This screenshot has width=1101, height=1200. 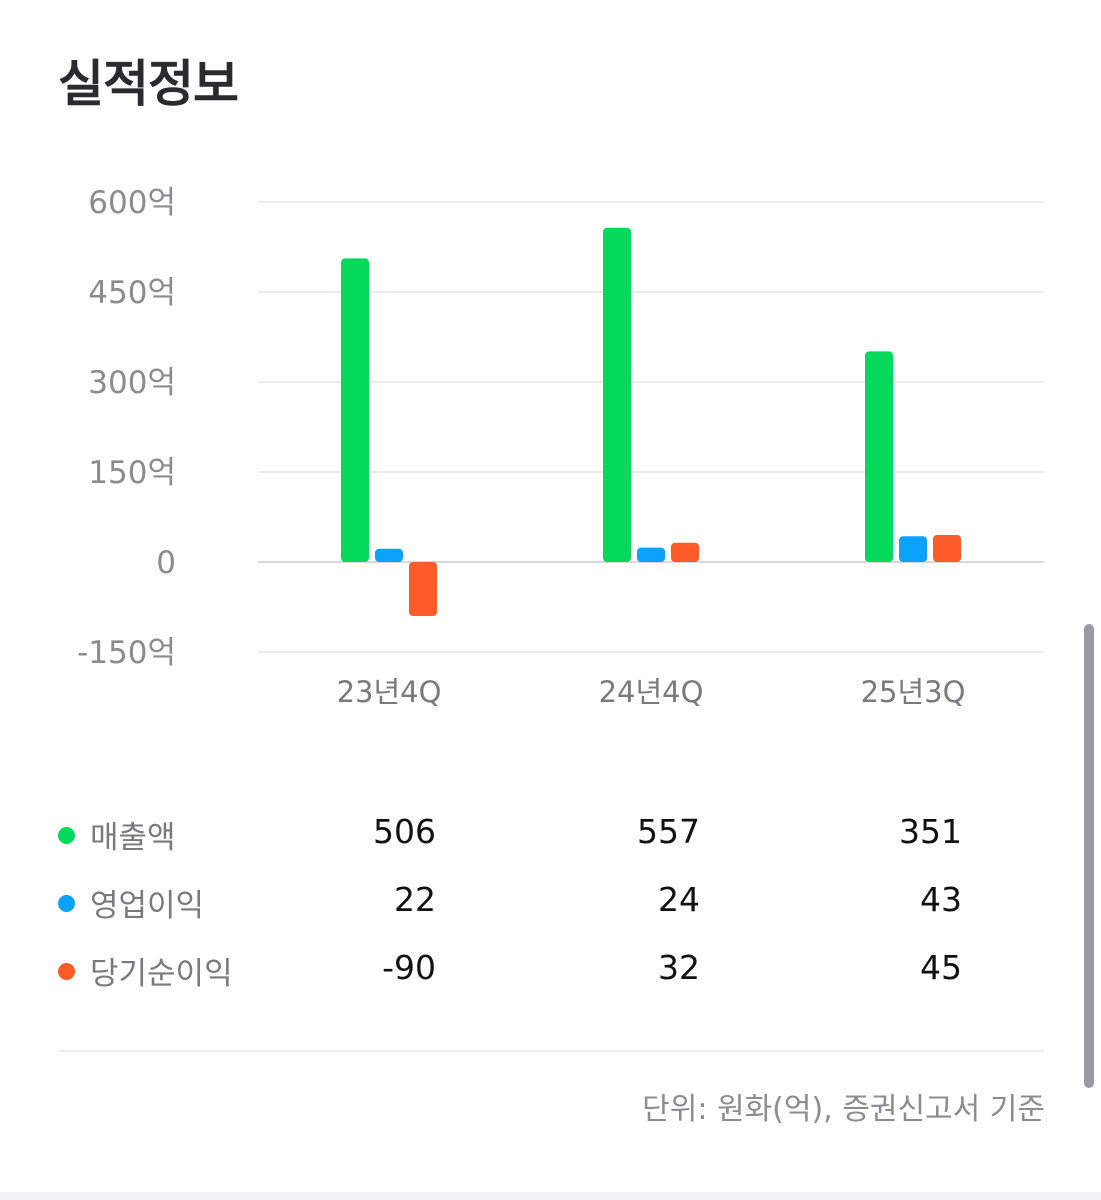 I want to click on legend-value: 557, so click(x=668, y=831).